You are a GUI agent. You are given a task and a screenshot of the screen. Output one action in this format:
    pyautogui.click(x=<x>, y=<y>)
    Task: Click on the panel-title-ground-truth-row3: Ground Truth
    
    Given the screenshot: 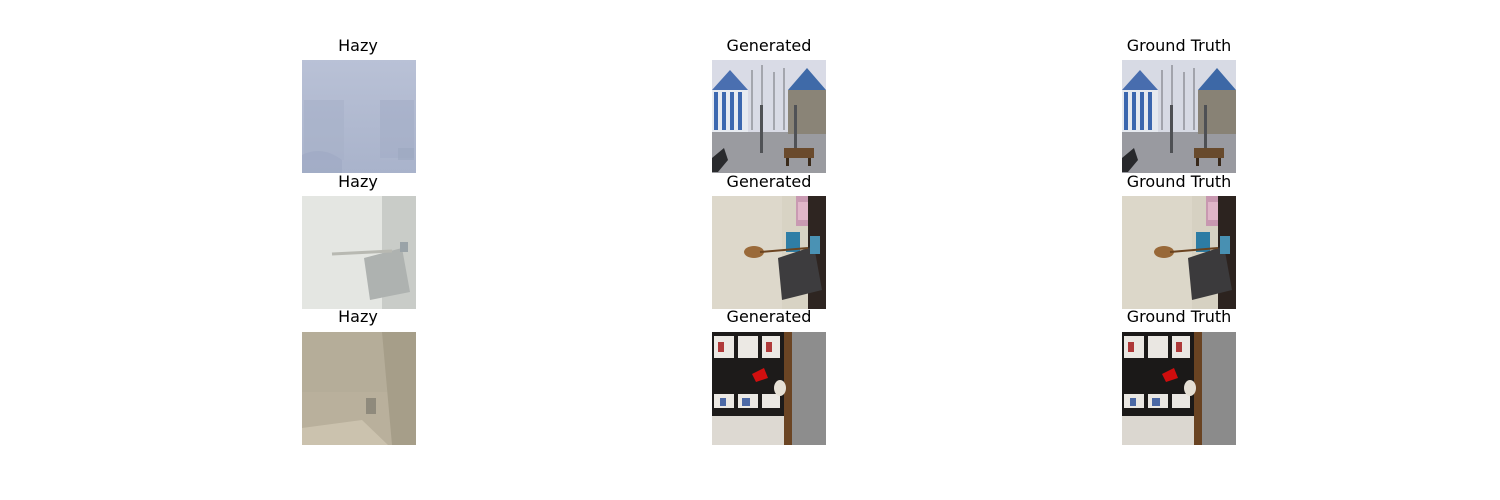 What is the action you would take?
    pyautogui.click(x=1179, y=316)
    